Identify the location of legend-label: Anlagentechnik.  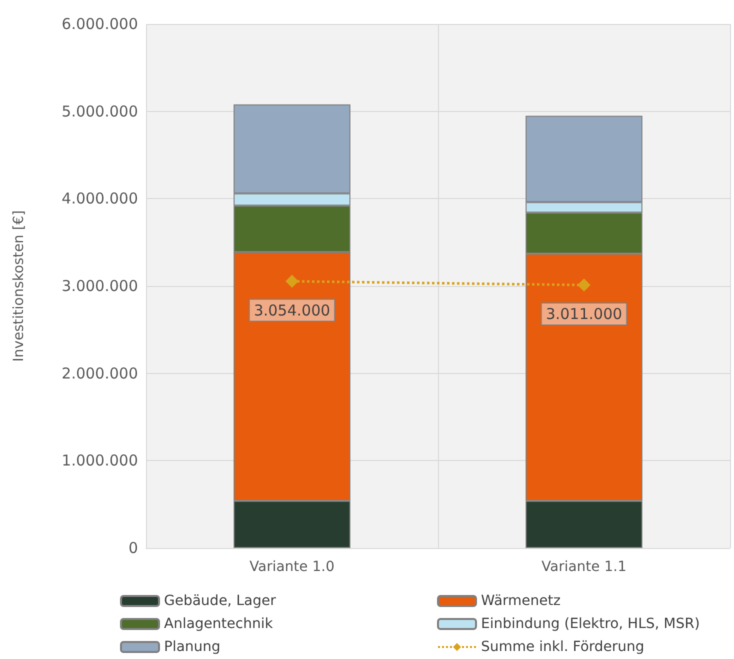
(219, 624).